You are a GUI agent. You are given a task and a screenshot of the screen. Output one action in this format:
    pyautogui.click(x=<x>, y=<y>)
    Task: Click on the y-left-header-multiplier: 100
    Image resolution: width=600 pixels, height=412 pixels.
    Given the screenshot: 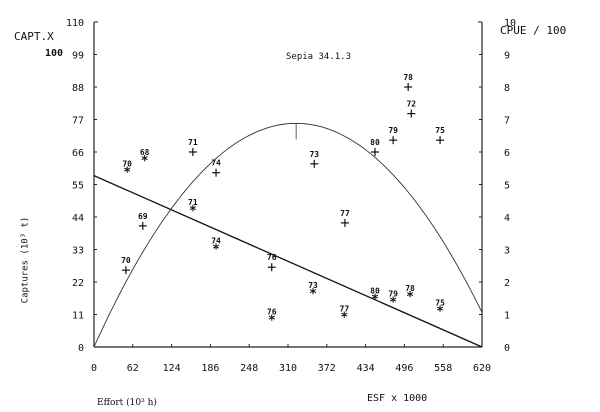 What is the action you would take?
    pyautogui.click(x=54, y=53)
    